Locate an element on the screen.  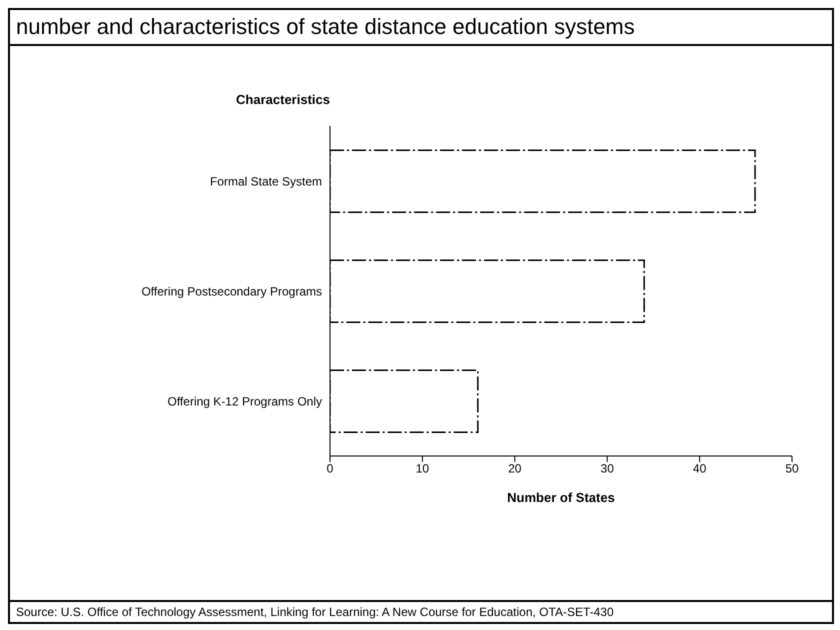
chart-title: number and characteristics of state distance education systems is located at coordinates (421, 28).